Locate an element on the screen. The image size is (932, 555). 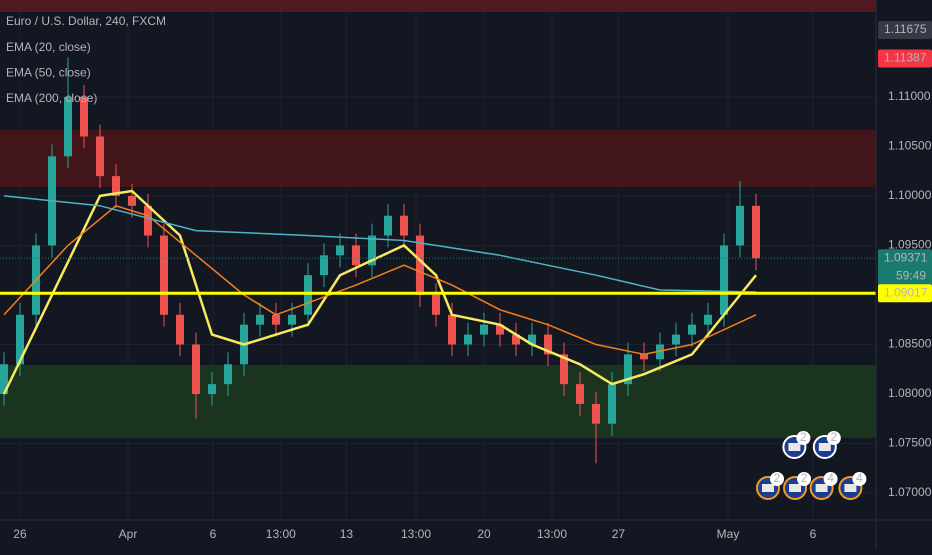
x-tick-label: 26 is located at coordinates (20, 534).